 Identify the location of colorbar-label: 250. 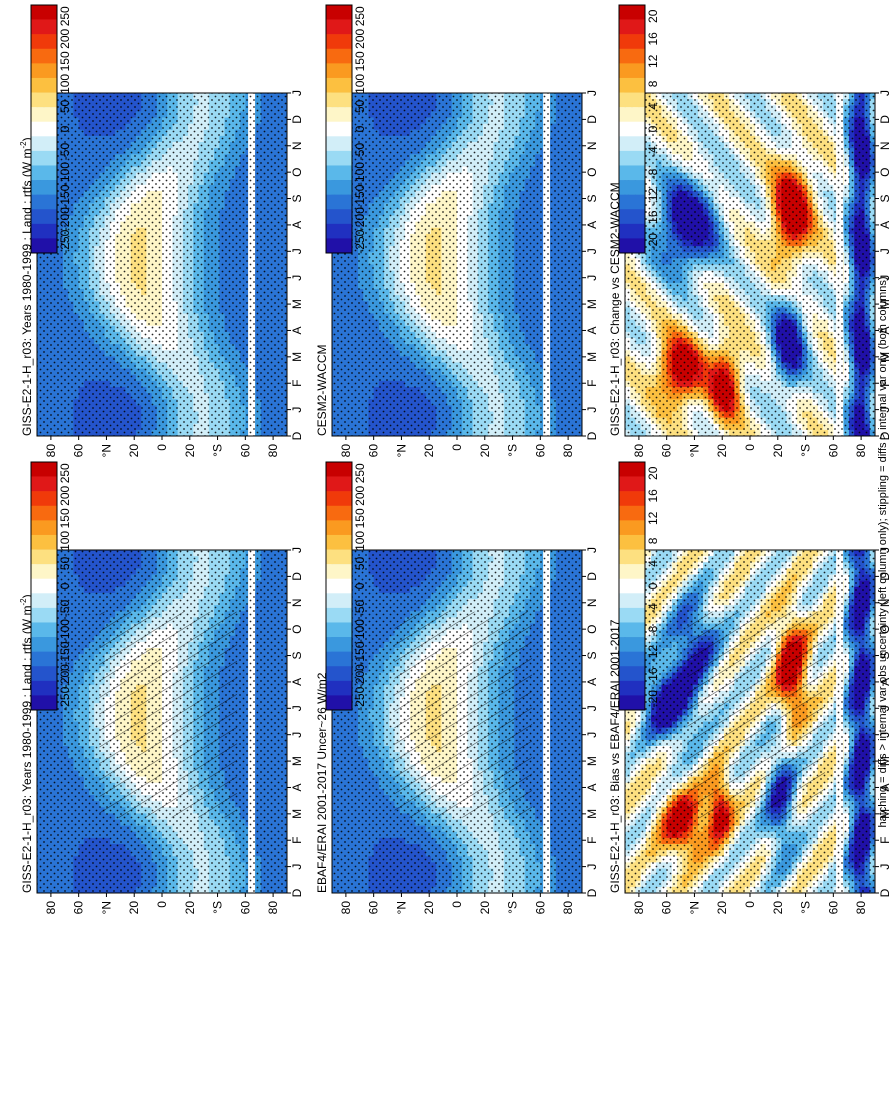
(65, 473).